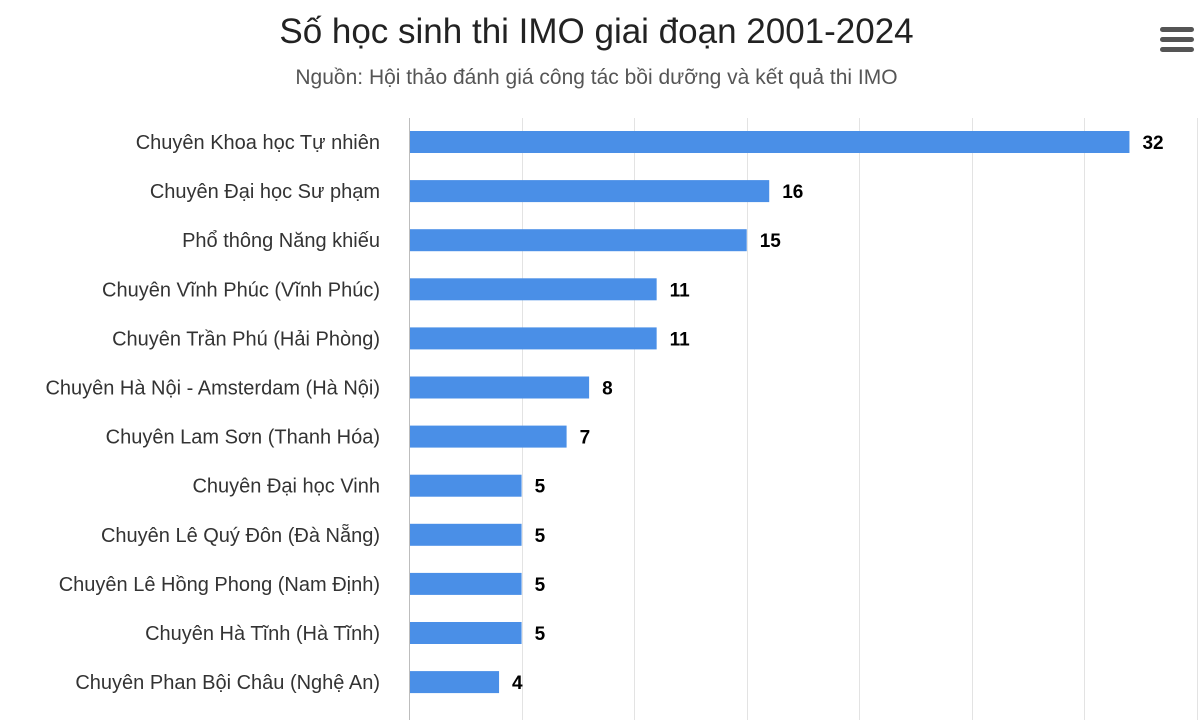 Image resolution: width=1200 pixels, height=720 pixels. Describe the element at coordinates (286, 487) in the screenshot. I see `category-label: Chuyên Đại học Vinh` at that location.